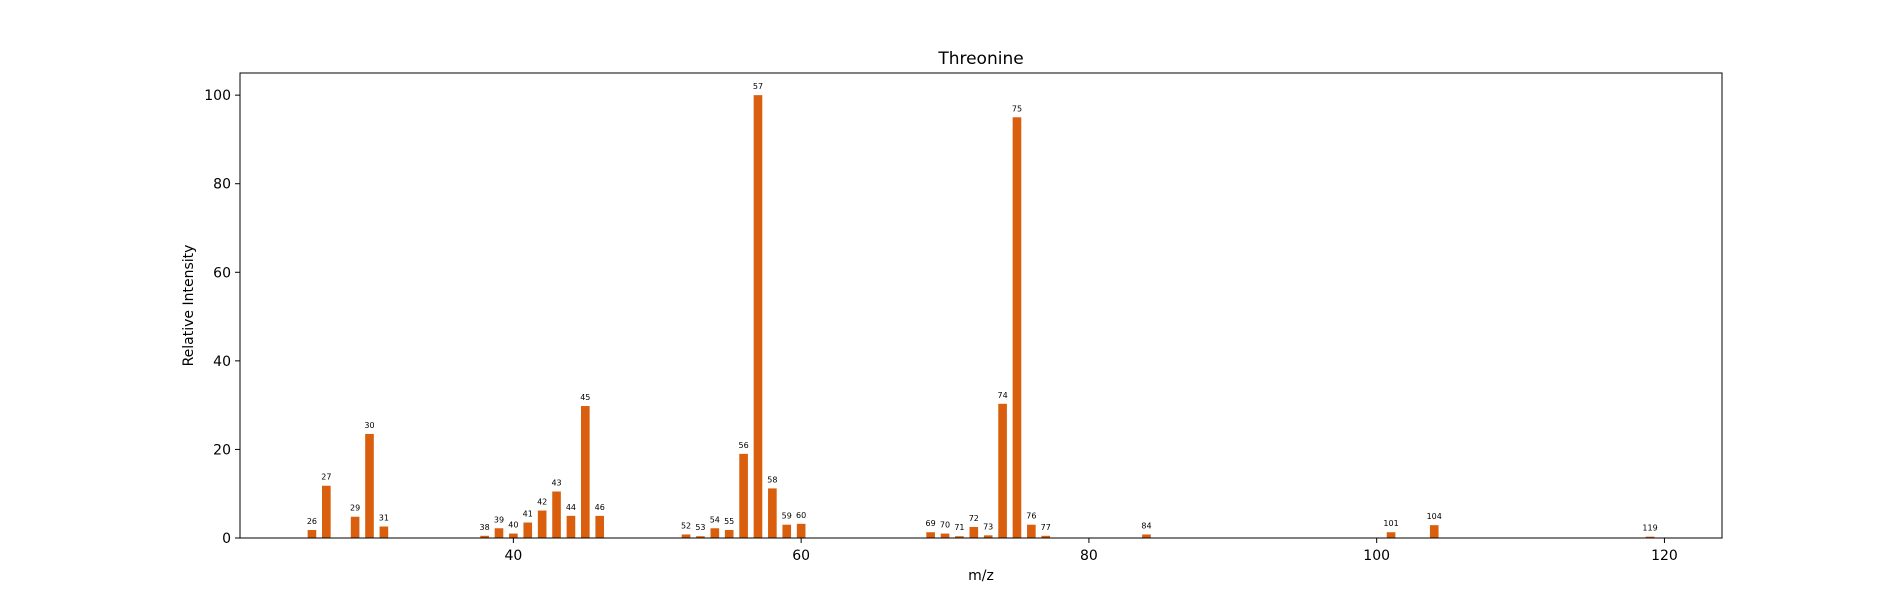 The height and width of the screenshot is (600, 1900). Describe the element at coordinates (585, 397) in the screenshot. I see `bar-label-mz-45: 45` at that location.